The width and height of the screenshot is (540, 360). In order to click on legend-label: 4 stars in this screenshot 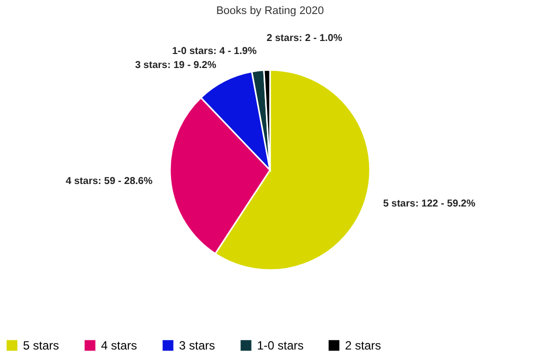, I will do `click(119, 345)`.